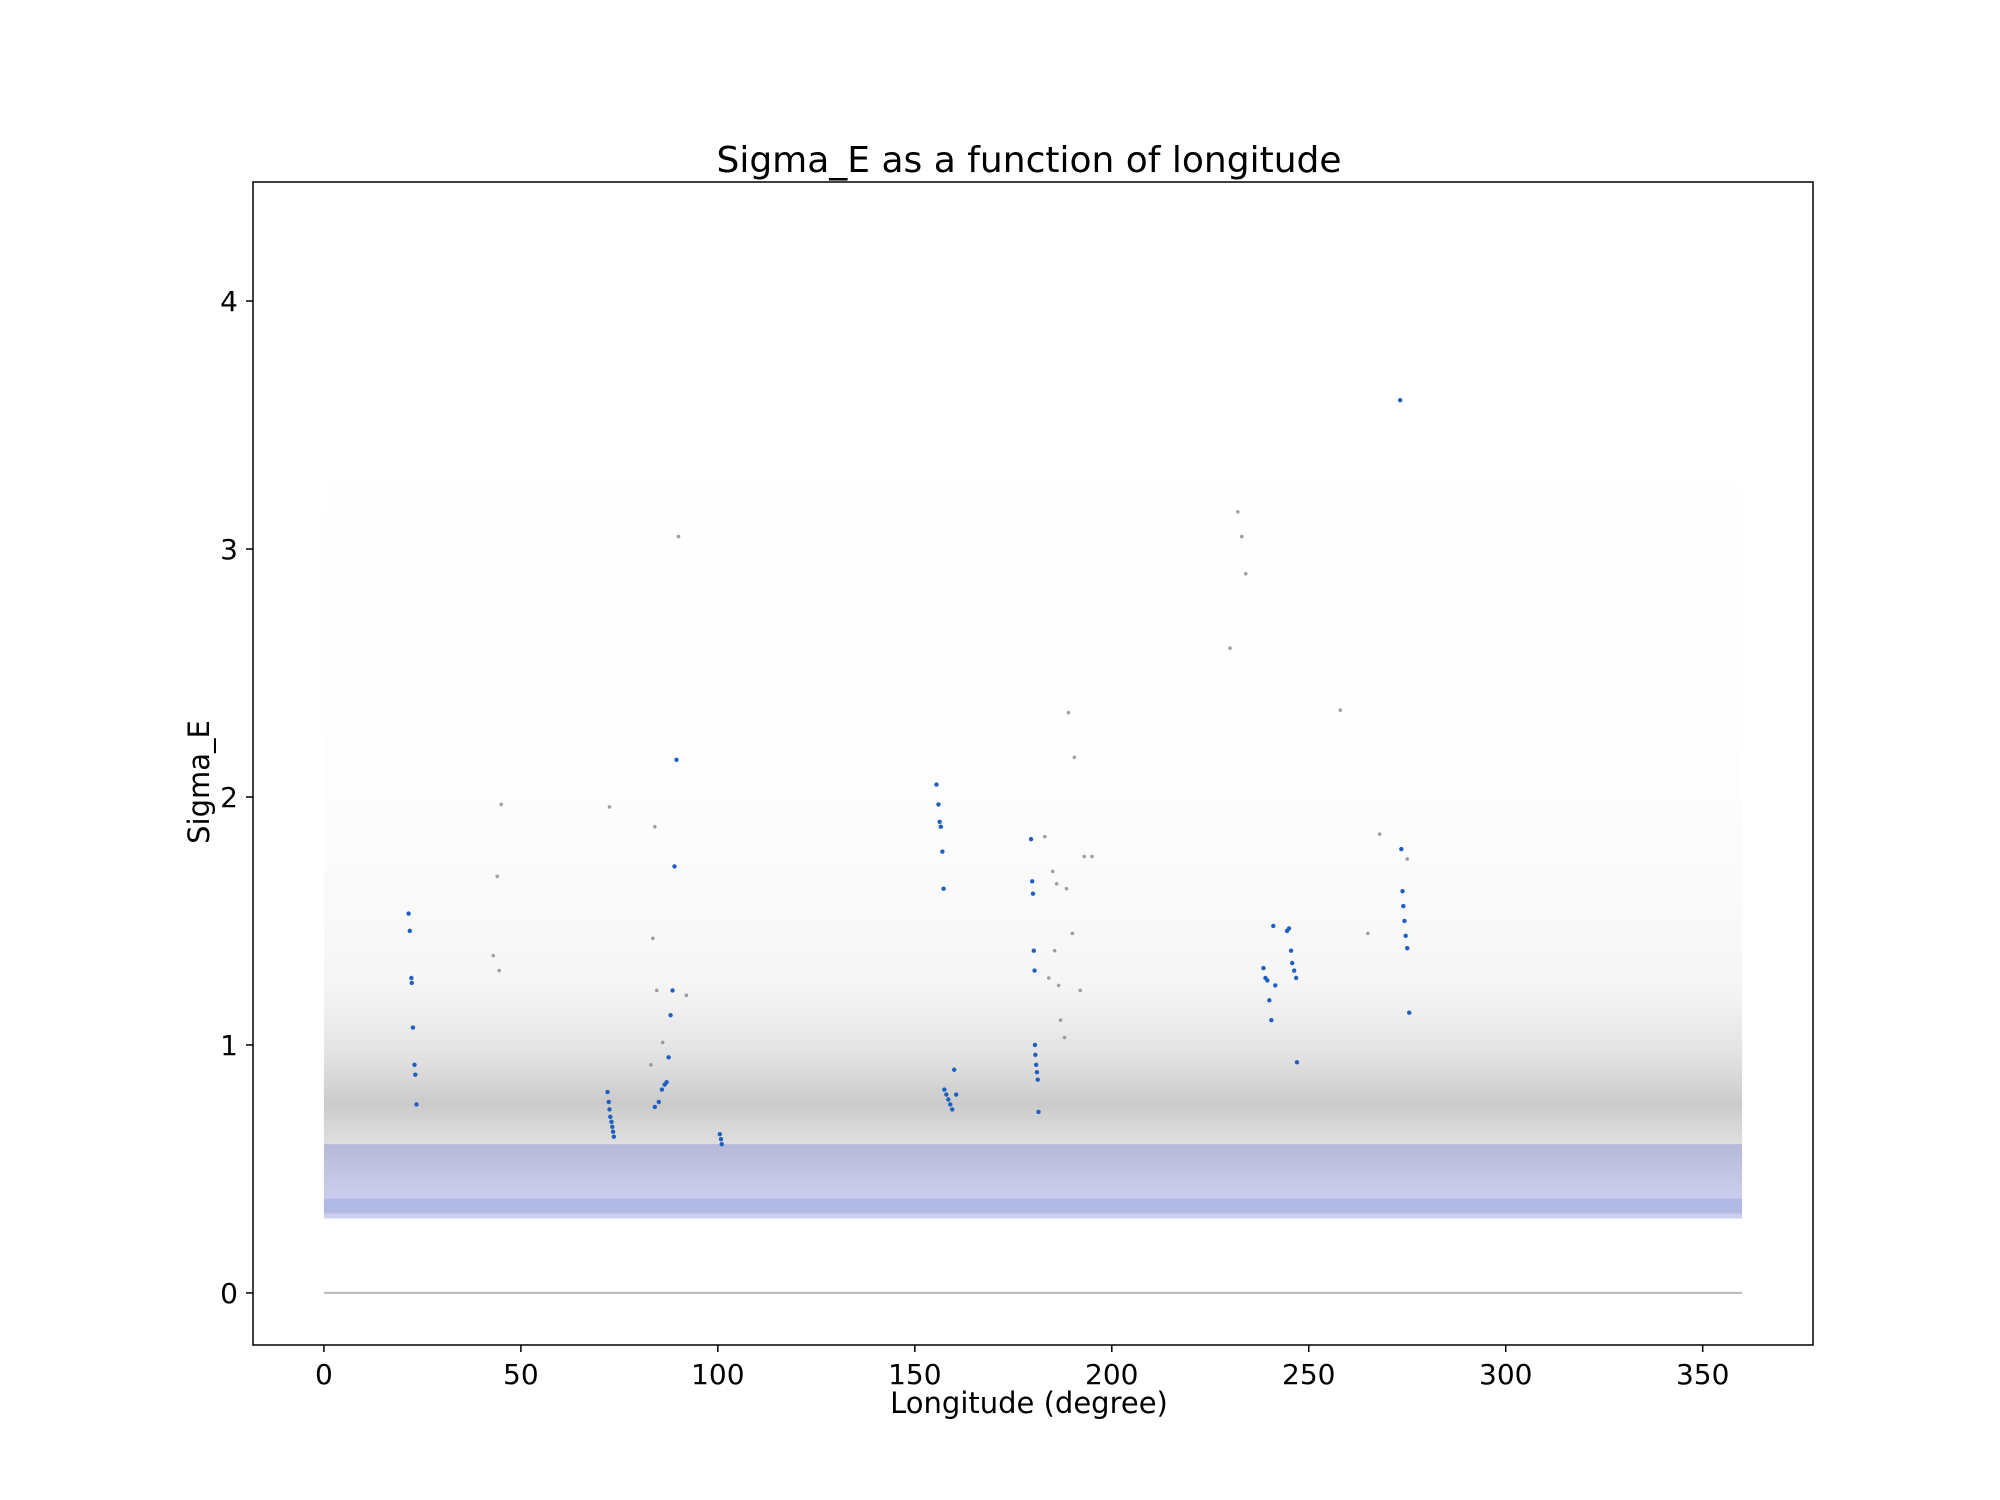  I want to click on dense-point-band-lower, so click(1033, 1206).